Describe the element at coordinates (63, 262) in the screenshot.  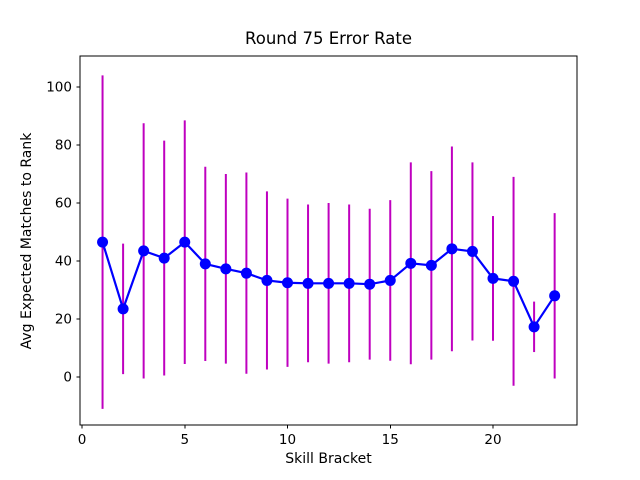
I see `y-tick-label: 40` at that location.